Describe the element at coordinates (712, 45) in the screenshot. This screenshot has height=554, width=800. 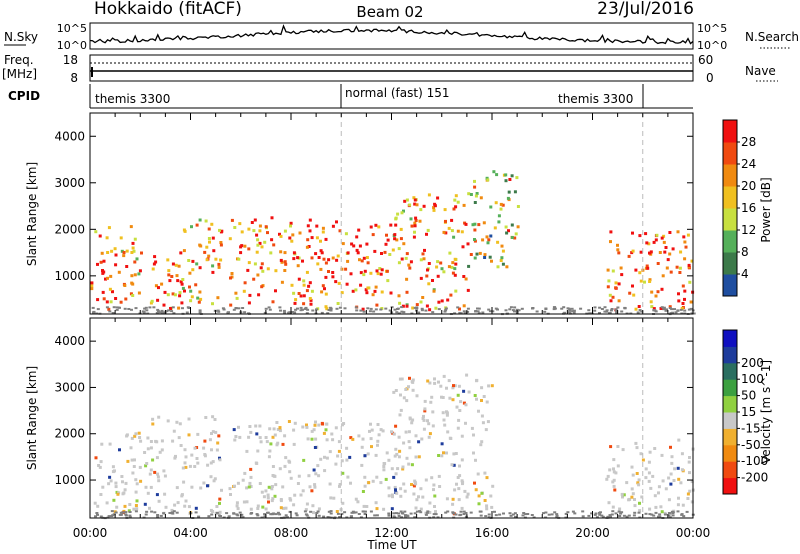
I see `nsearch-tick-bottom: 10^0` at that location.